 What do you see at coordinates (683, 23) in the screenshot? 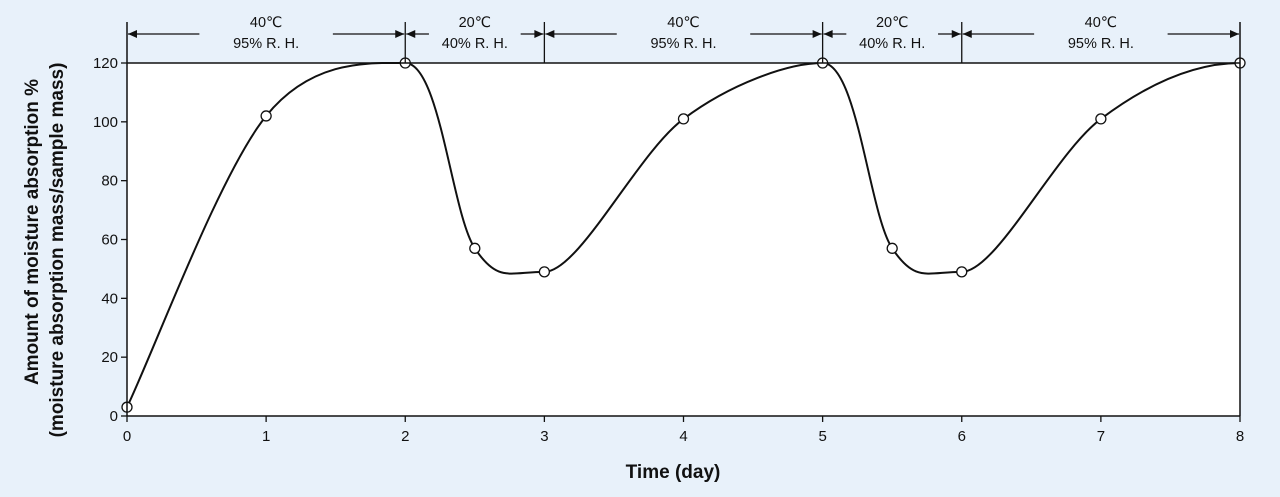
I see `condition-temp-label-2: 40℃` at bounding box center [683, 23].